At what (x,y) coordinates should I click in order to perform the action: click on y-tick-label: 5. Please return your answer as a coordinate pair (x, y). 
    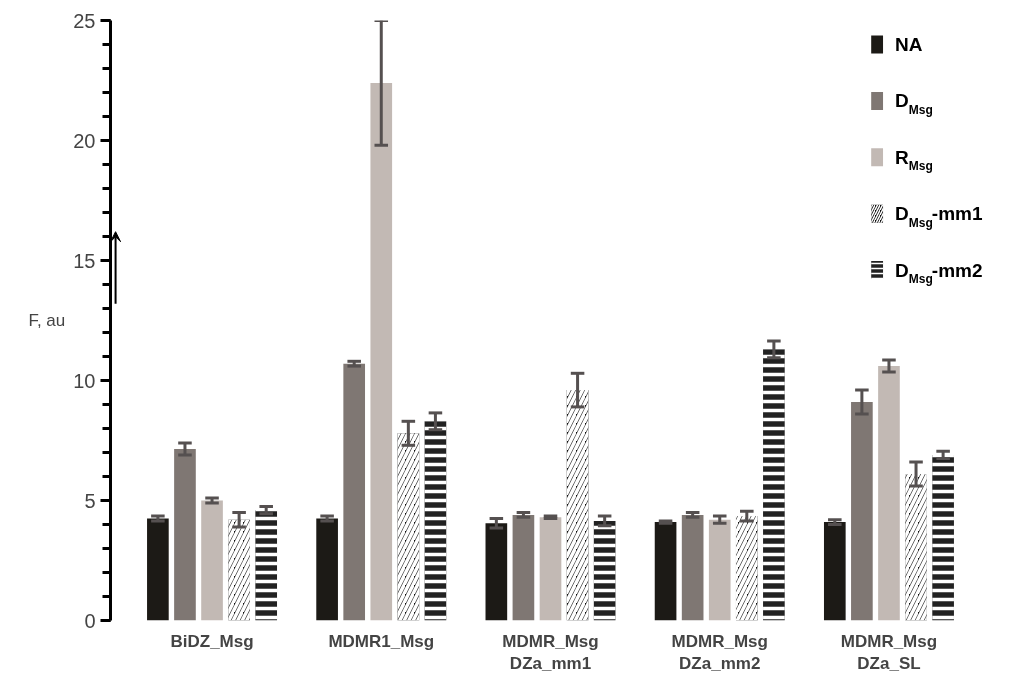
    Looking at the image, I should click on (90, 500).